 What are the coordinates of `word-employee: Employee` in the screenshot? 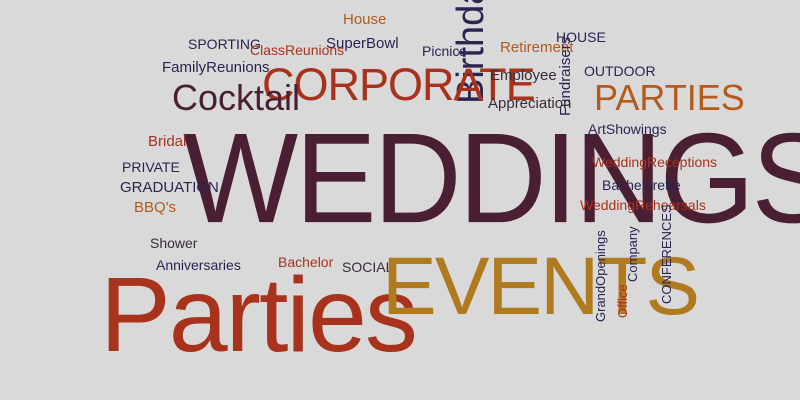 It's located at (523, 75).